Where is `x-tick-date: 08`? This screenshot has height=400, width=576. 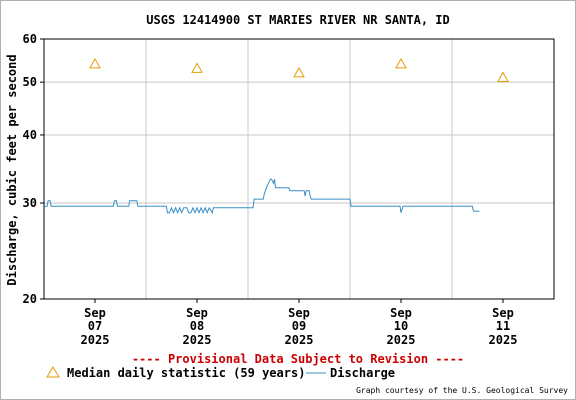 x-tick-date: 08 is located at coordinates (197, 326).